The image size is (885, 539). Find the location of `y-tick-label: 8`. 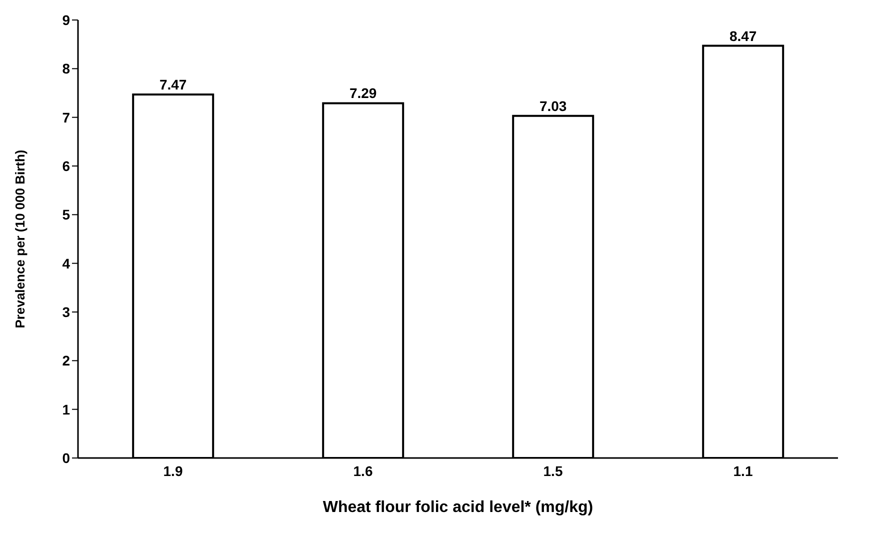

y-tick-label: 8 is located at coordinates (66, 68).